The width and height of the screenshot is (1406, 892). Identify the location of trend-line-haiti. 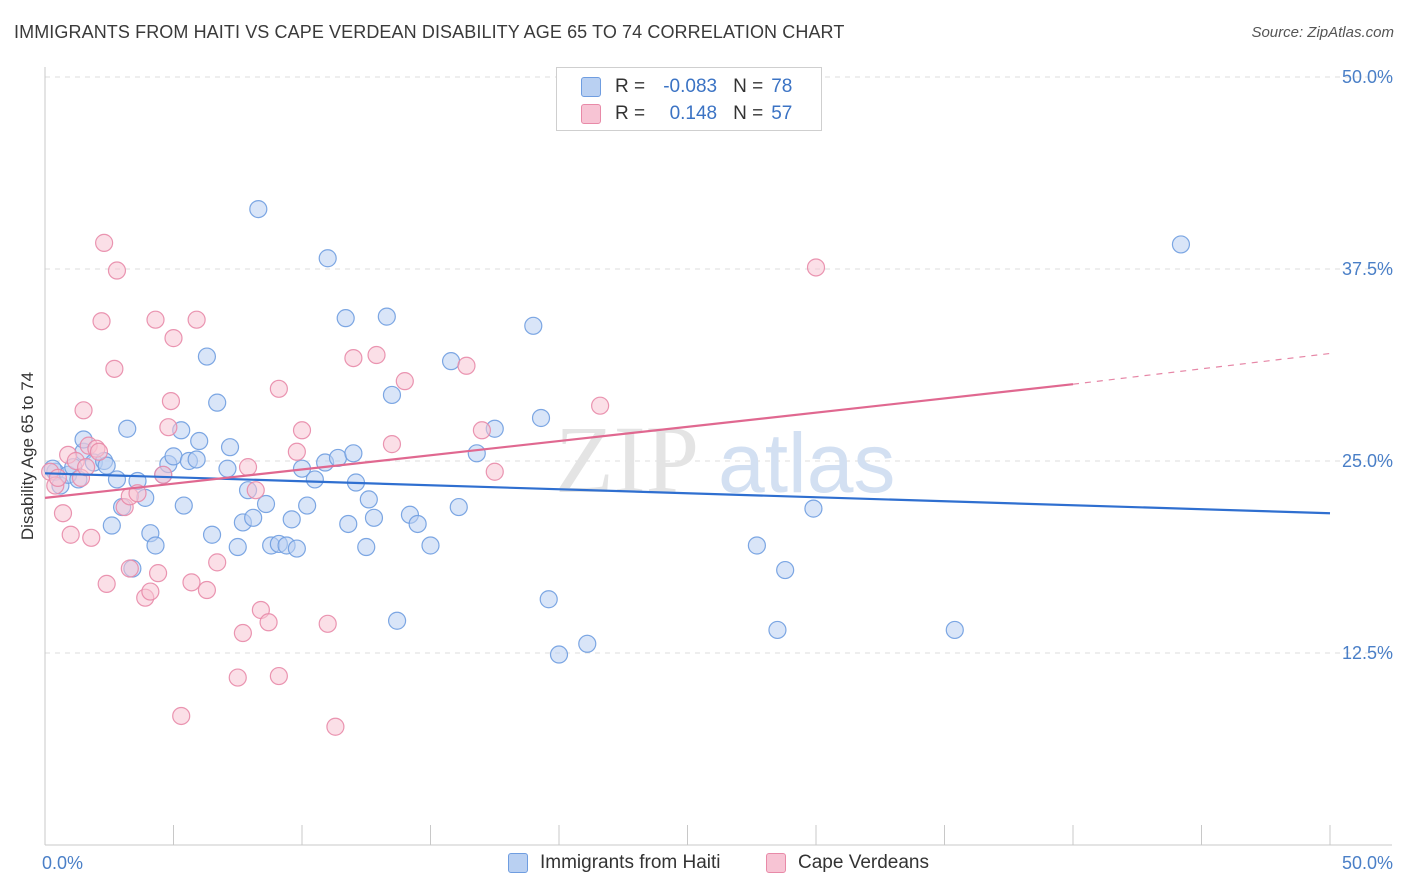
(687, 493).